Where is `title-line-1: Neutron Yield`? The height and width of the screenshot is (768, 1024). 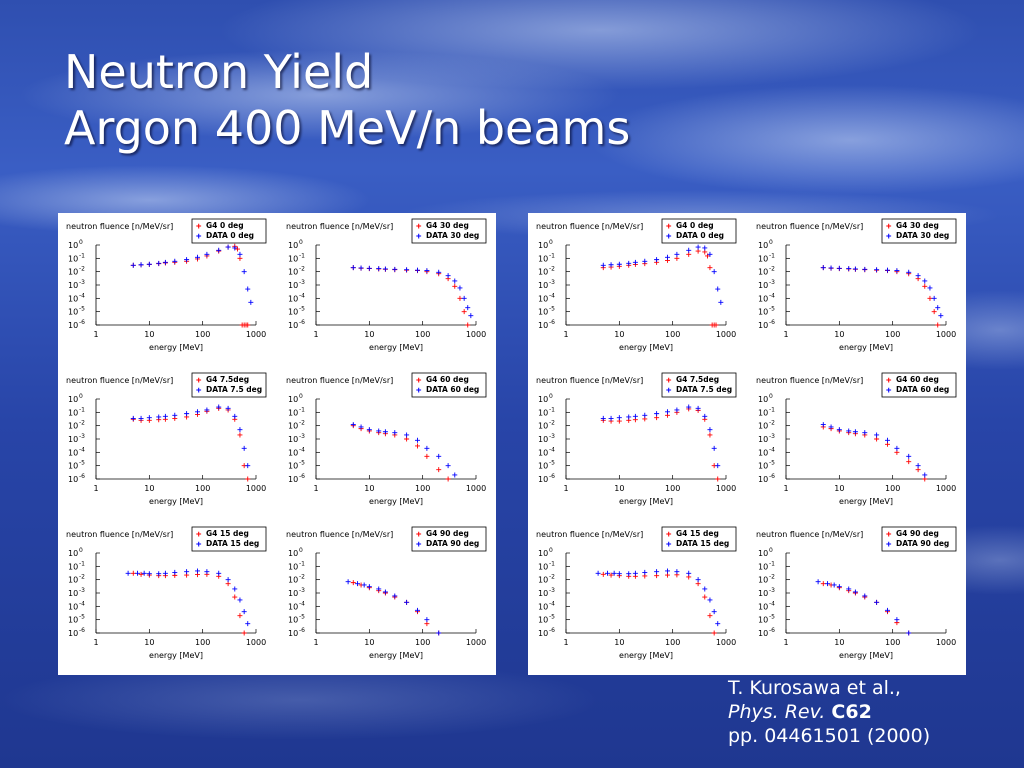 title-line-1: Neutron Yield is located at coordinates (219, 72).